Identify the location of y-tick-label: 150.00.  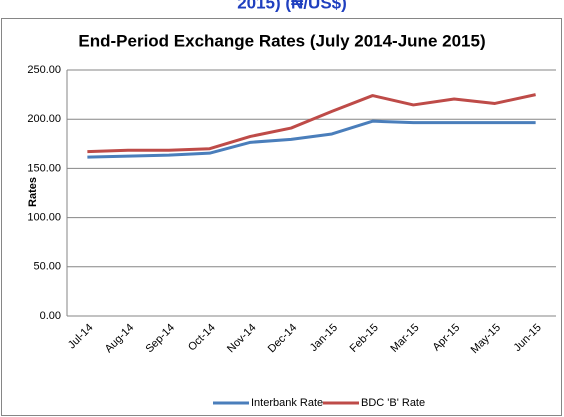
(44, 168).